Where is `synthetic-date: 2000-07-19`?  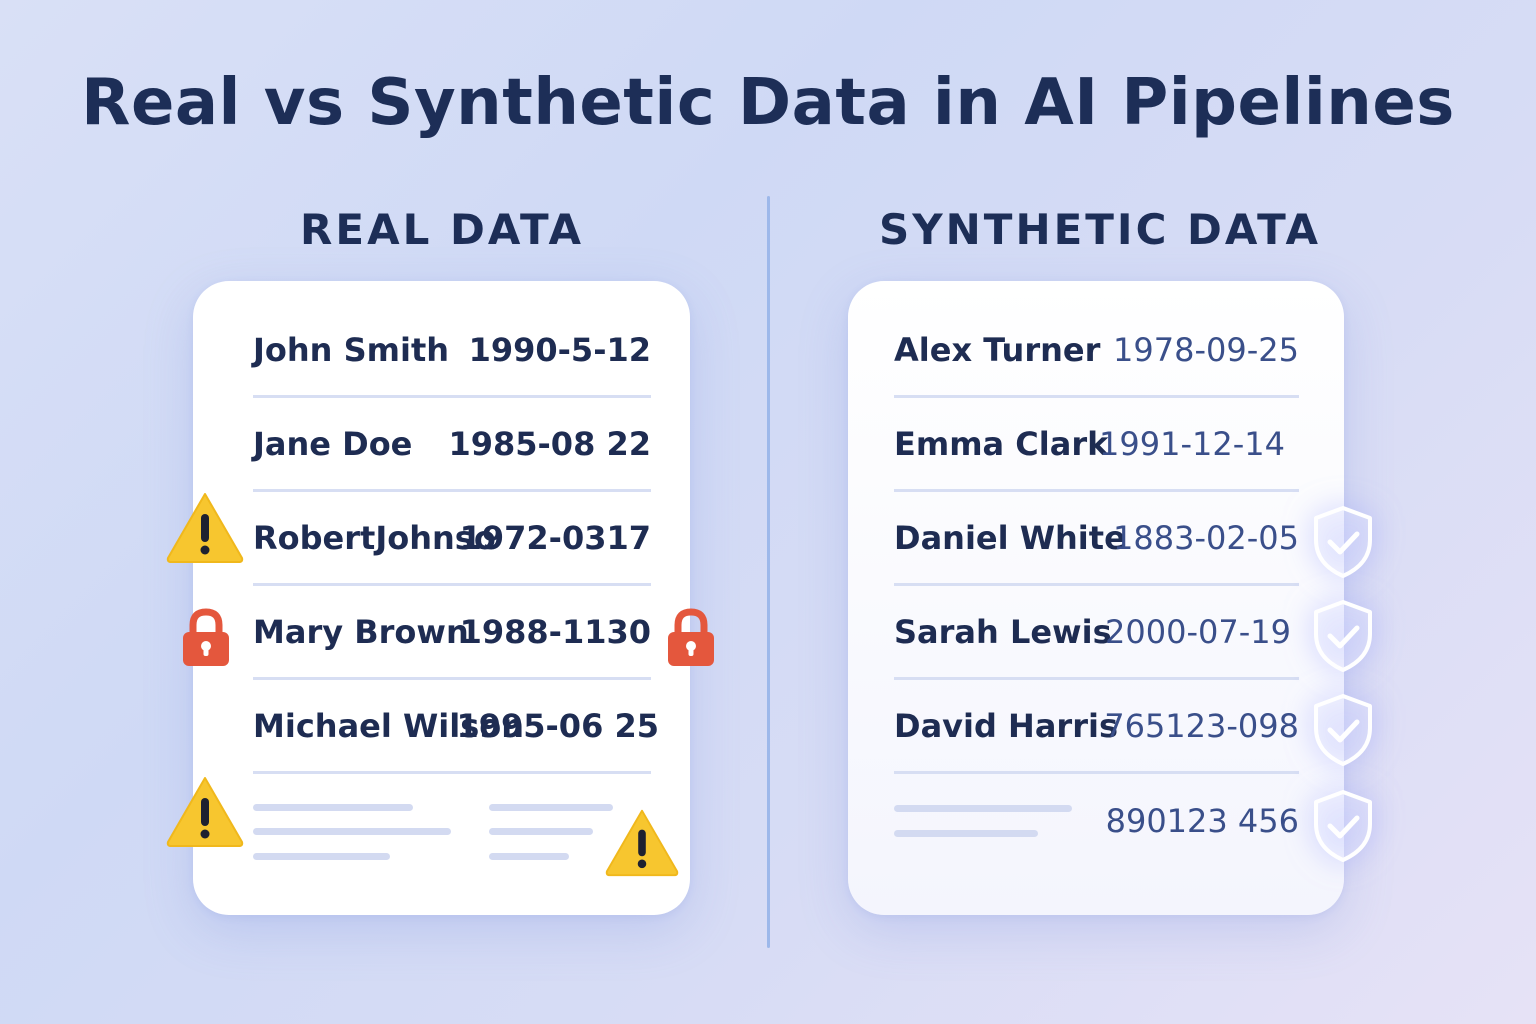
synthetic-date: 2000-07-19 is located at coordinates (1198, 631).